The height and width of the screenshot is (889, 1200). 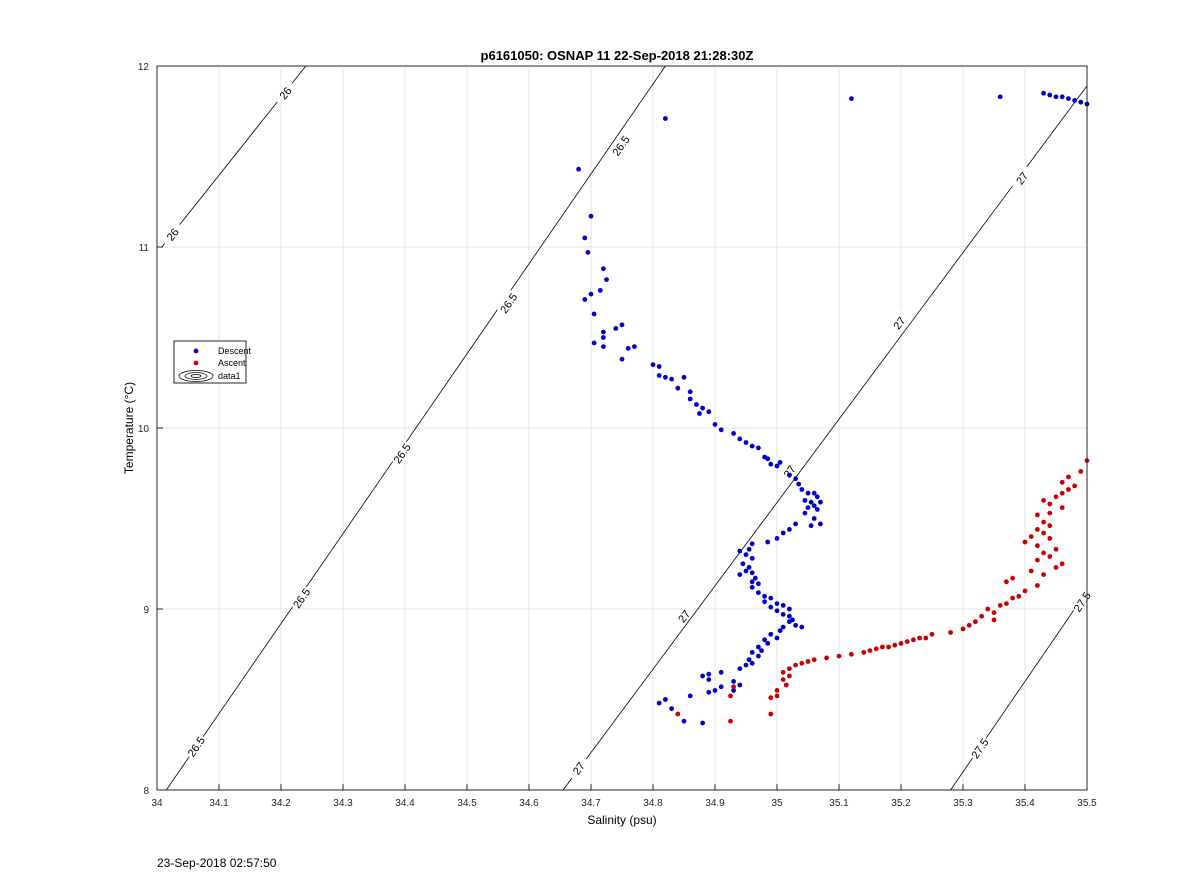 I want to click on x-tick-label: 34.5, so click(x=467, y=803).